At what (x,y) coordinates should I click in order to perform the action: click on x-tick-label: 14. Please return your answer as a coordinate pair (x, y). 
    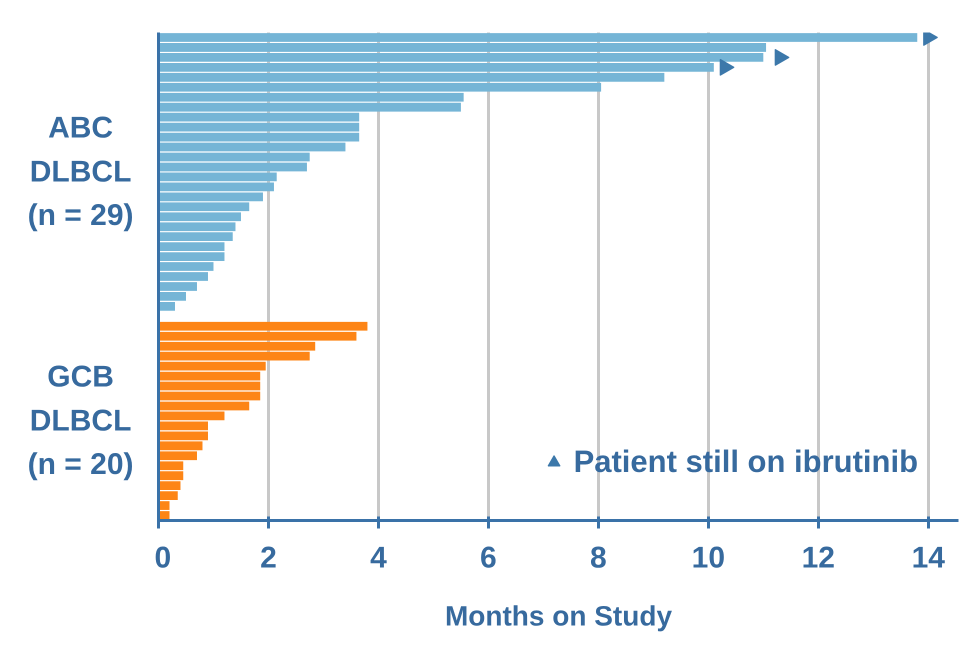
    Looking at the image, I should click on (929, 558).